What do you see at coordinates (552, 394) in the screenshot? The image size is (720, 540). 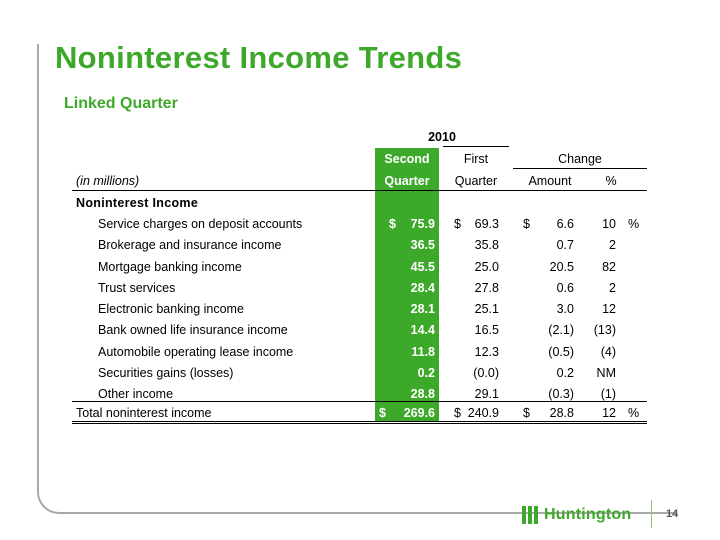 I see `row-amount-value: (0.3)` at bounding box center [552, 394].